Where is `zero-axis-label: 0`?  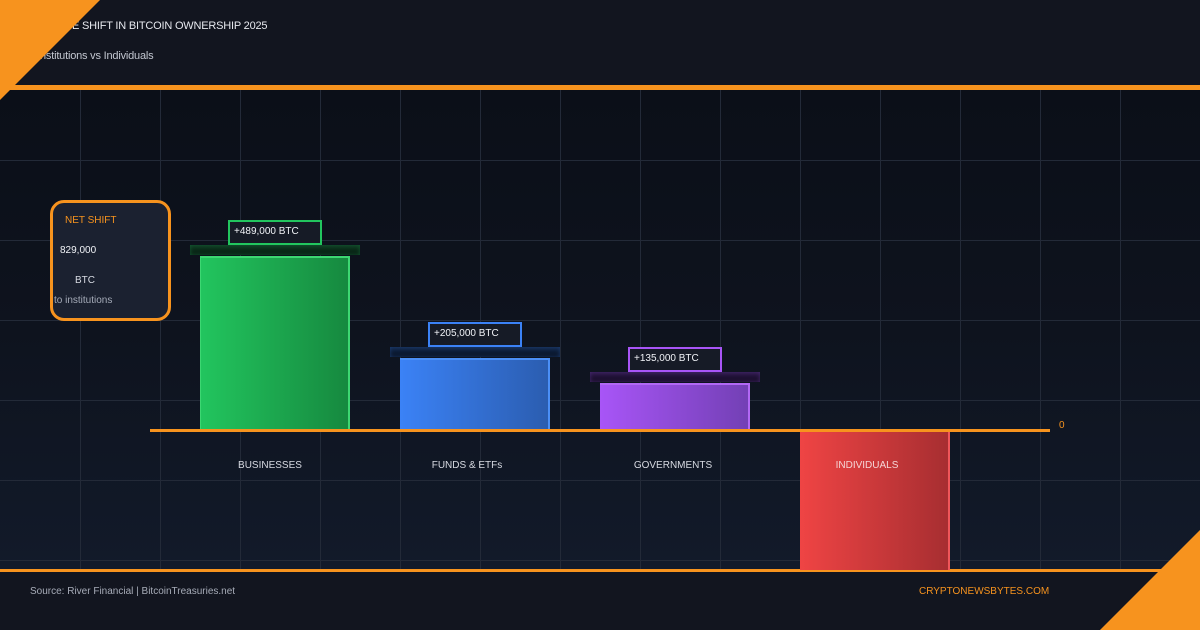 zero-axis-label: 0 is located at coordinates (1062, 425).